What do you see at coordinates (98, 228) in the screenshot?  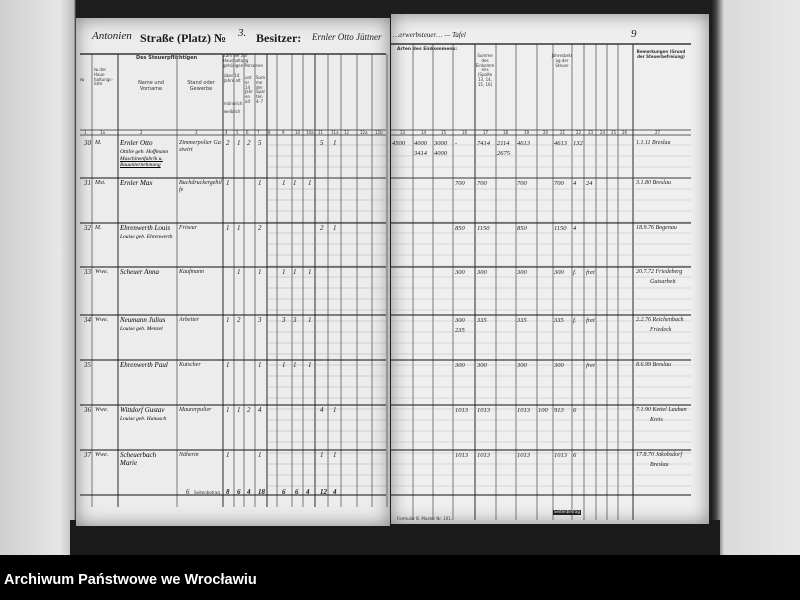 I see `cell-list: M.` at bounding box center [98, 228].